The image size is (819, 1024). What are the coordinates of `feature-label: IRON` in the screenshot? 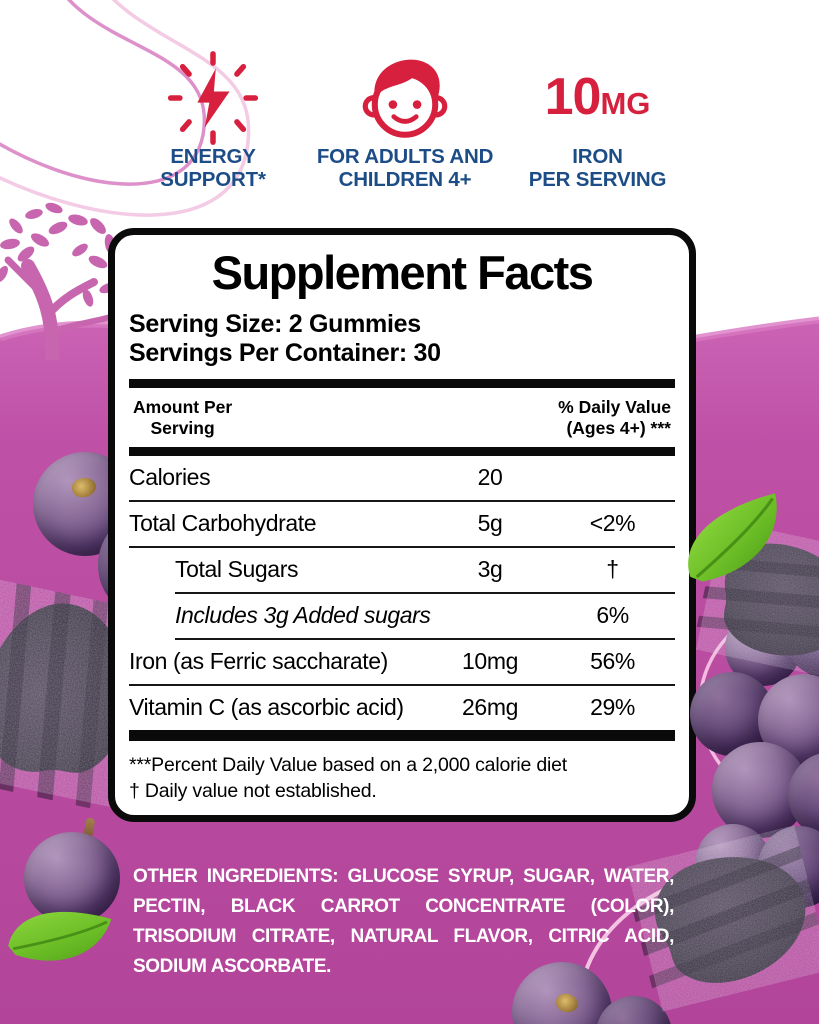 It's located at (597, 156).